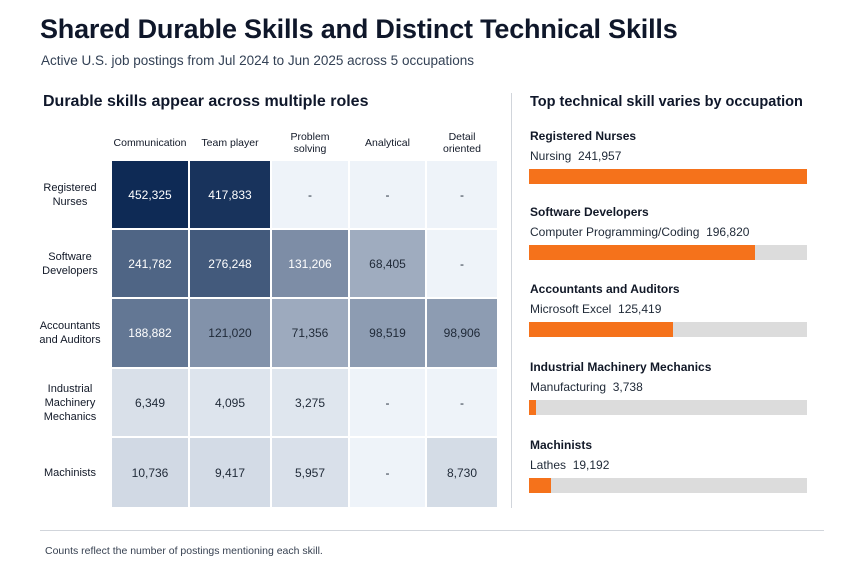 The width and height of the screenshot is (863, 575). Describe the element at coordinates (583, 136) in the screenshot. I see `occupation-name: Registered Nurses` at that location.